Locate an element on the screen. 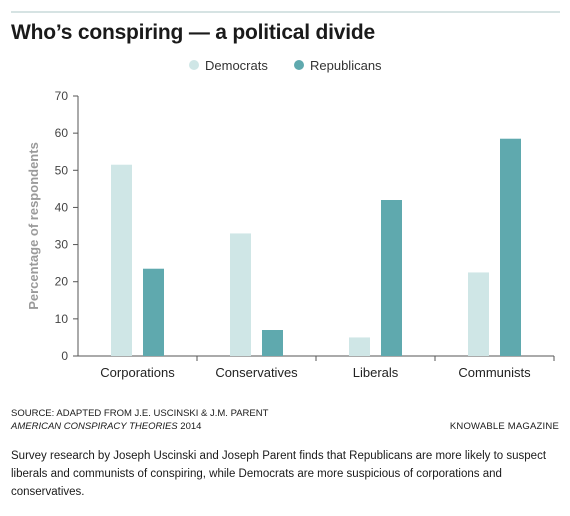  bar-republicans-corporations is located at coordinates (153, 312).